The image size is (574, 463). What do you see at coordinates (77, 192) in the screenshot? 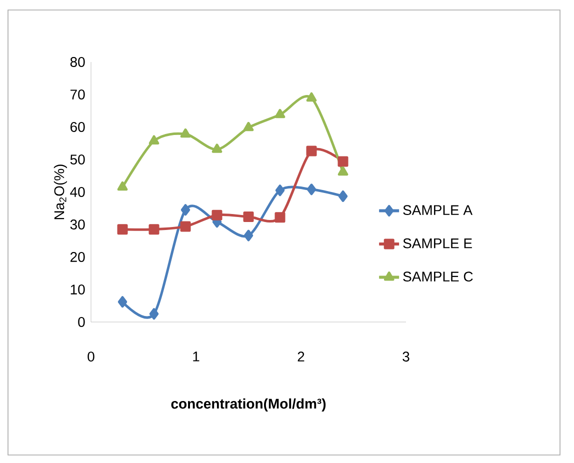
I see `y-tick-label: 40` at bounding box center [77, 192].